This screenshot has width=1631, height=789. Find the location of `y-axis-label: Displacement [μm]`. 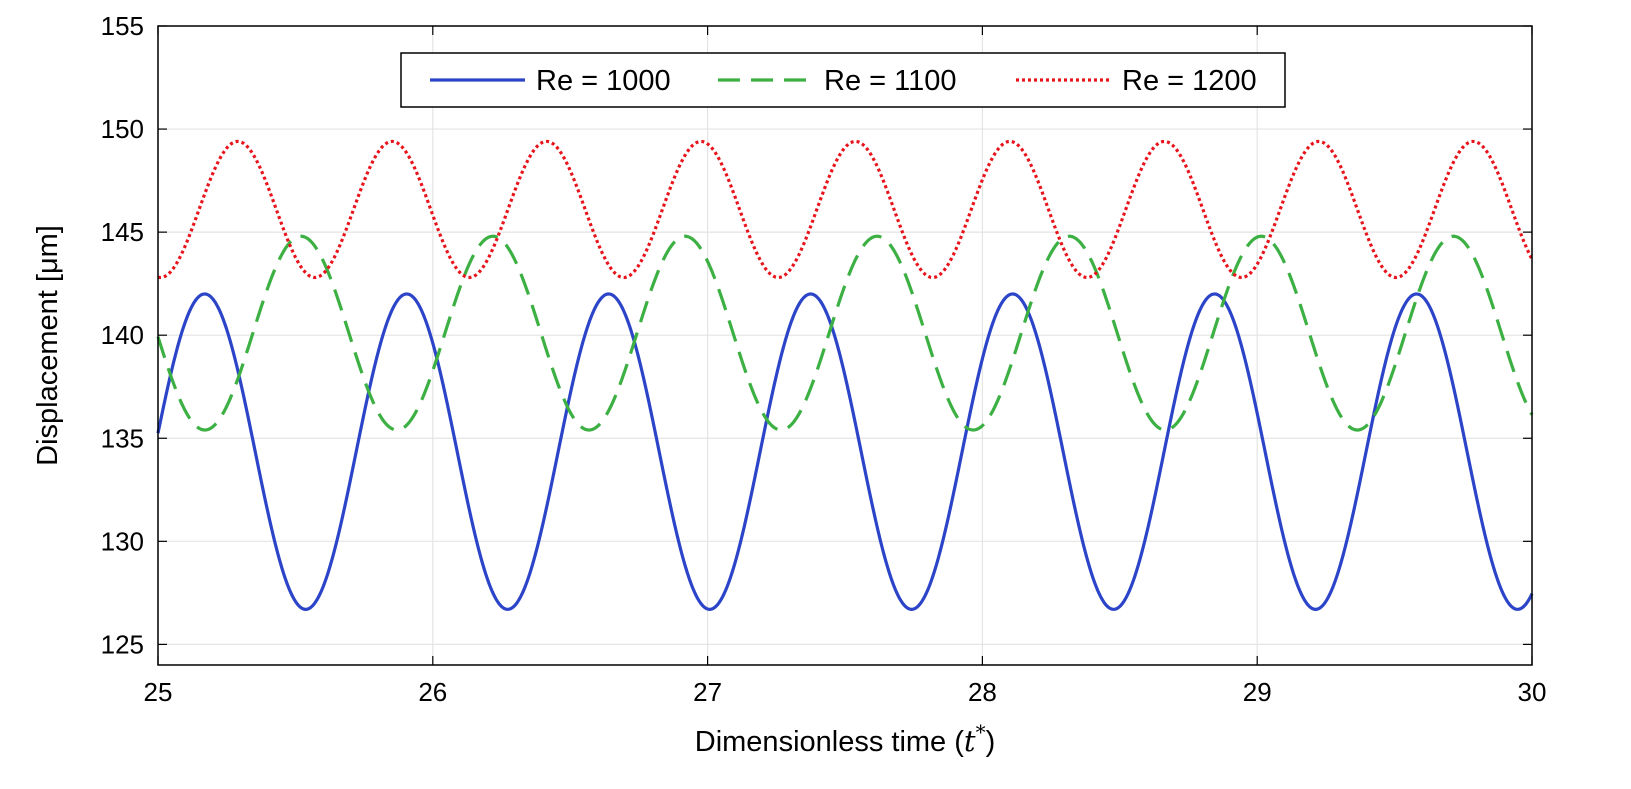

y-axis-label: Displacement [μm] is located at coordinates (48, 345).